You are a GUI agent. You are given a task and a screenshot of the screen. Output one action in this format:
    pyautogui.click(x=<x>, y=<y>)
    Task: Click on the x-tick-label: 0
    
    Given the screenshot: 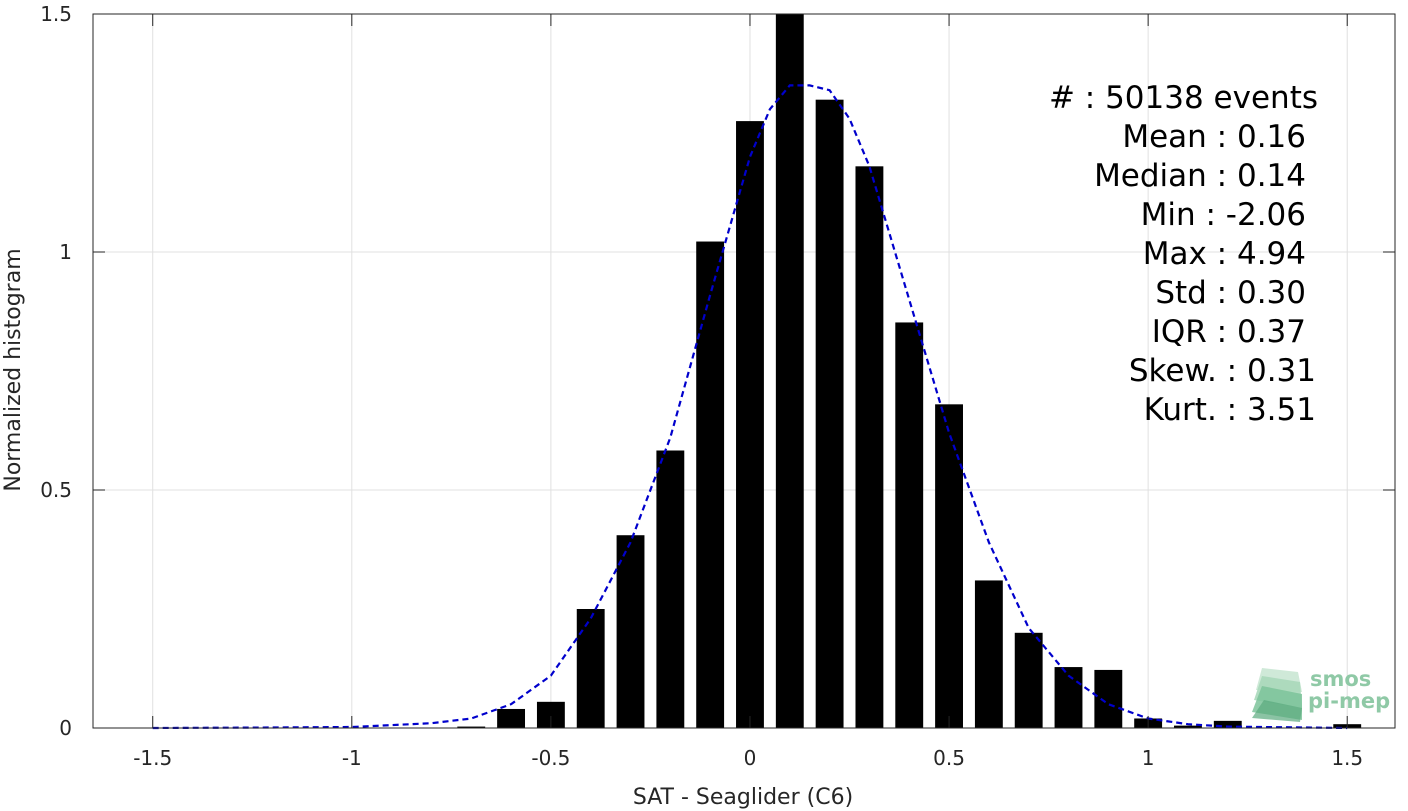 What is the action you would take?
    pyautogui.click(x=750, y=758)
    